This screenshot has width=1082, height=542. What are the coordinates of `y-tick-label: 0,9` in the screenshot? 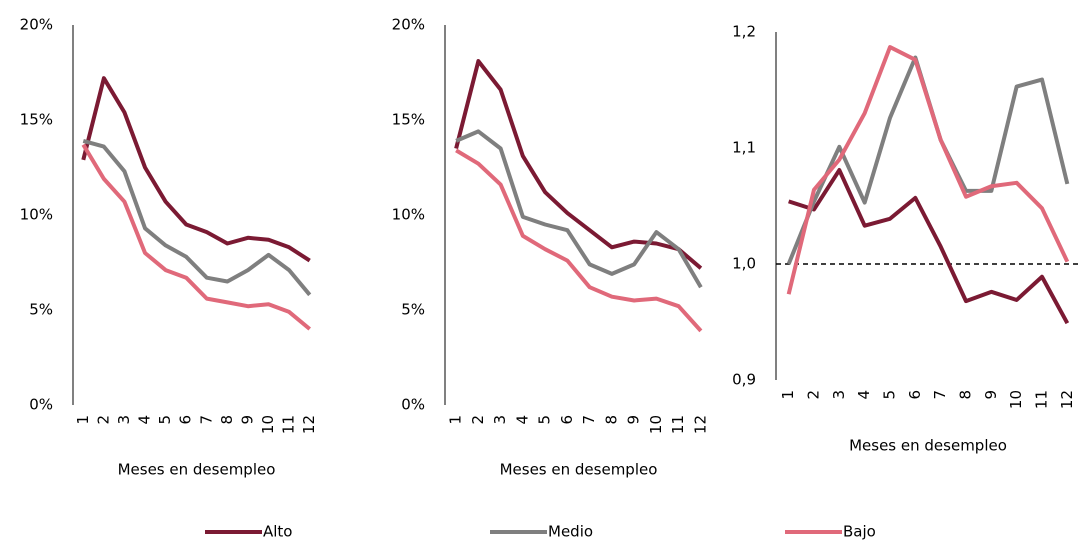 It's located at (744, 380).